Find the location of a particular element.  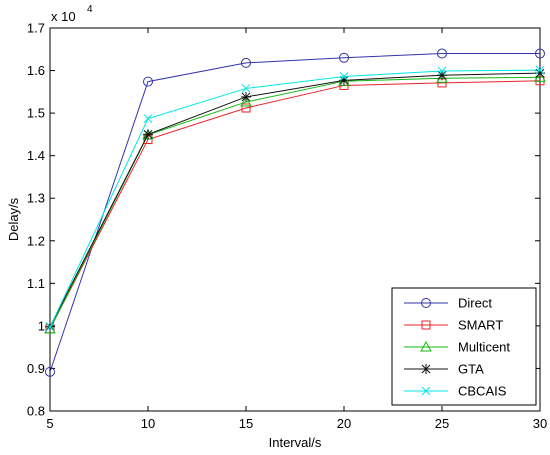

x-tick-label: 25 is located at coordinates (442, 423).